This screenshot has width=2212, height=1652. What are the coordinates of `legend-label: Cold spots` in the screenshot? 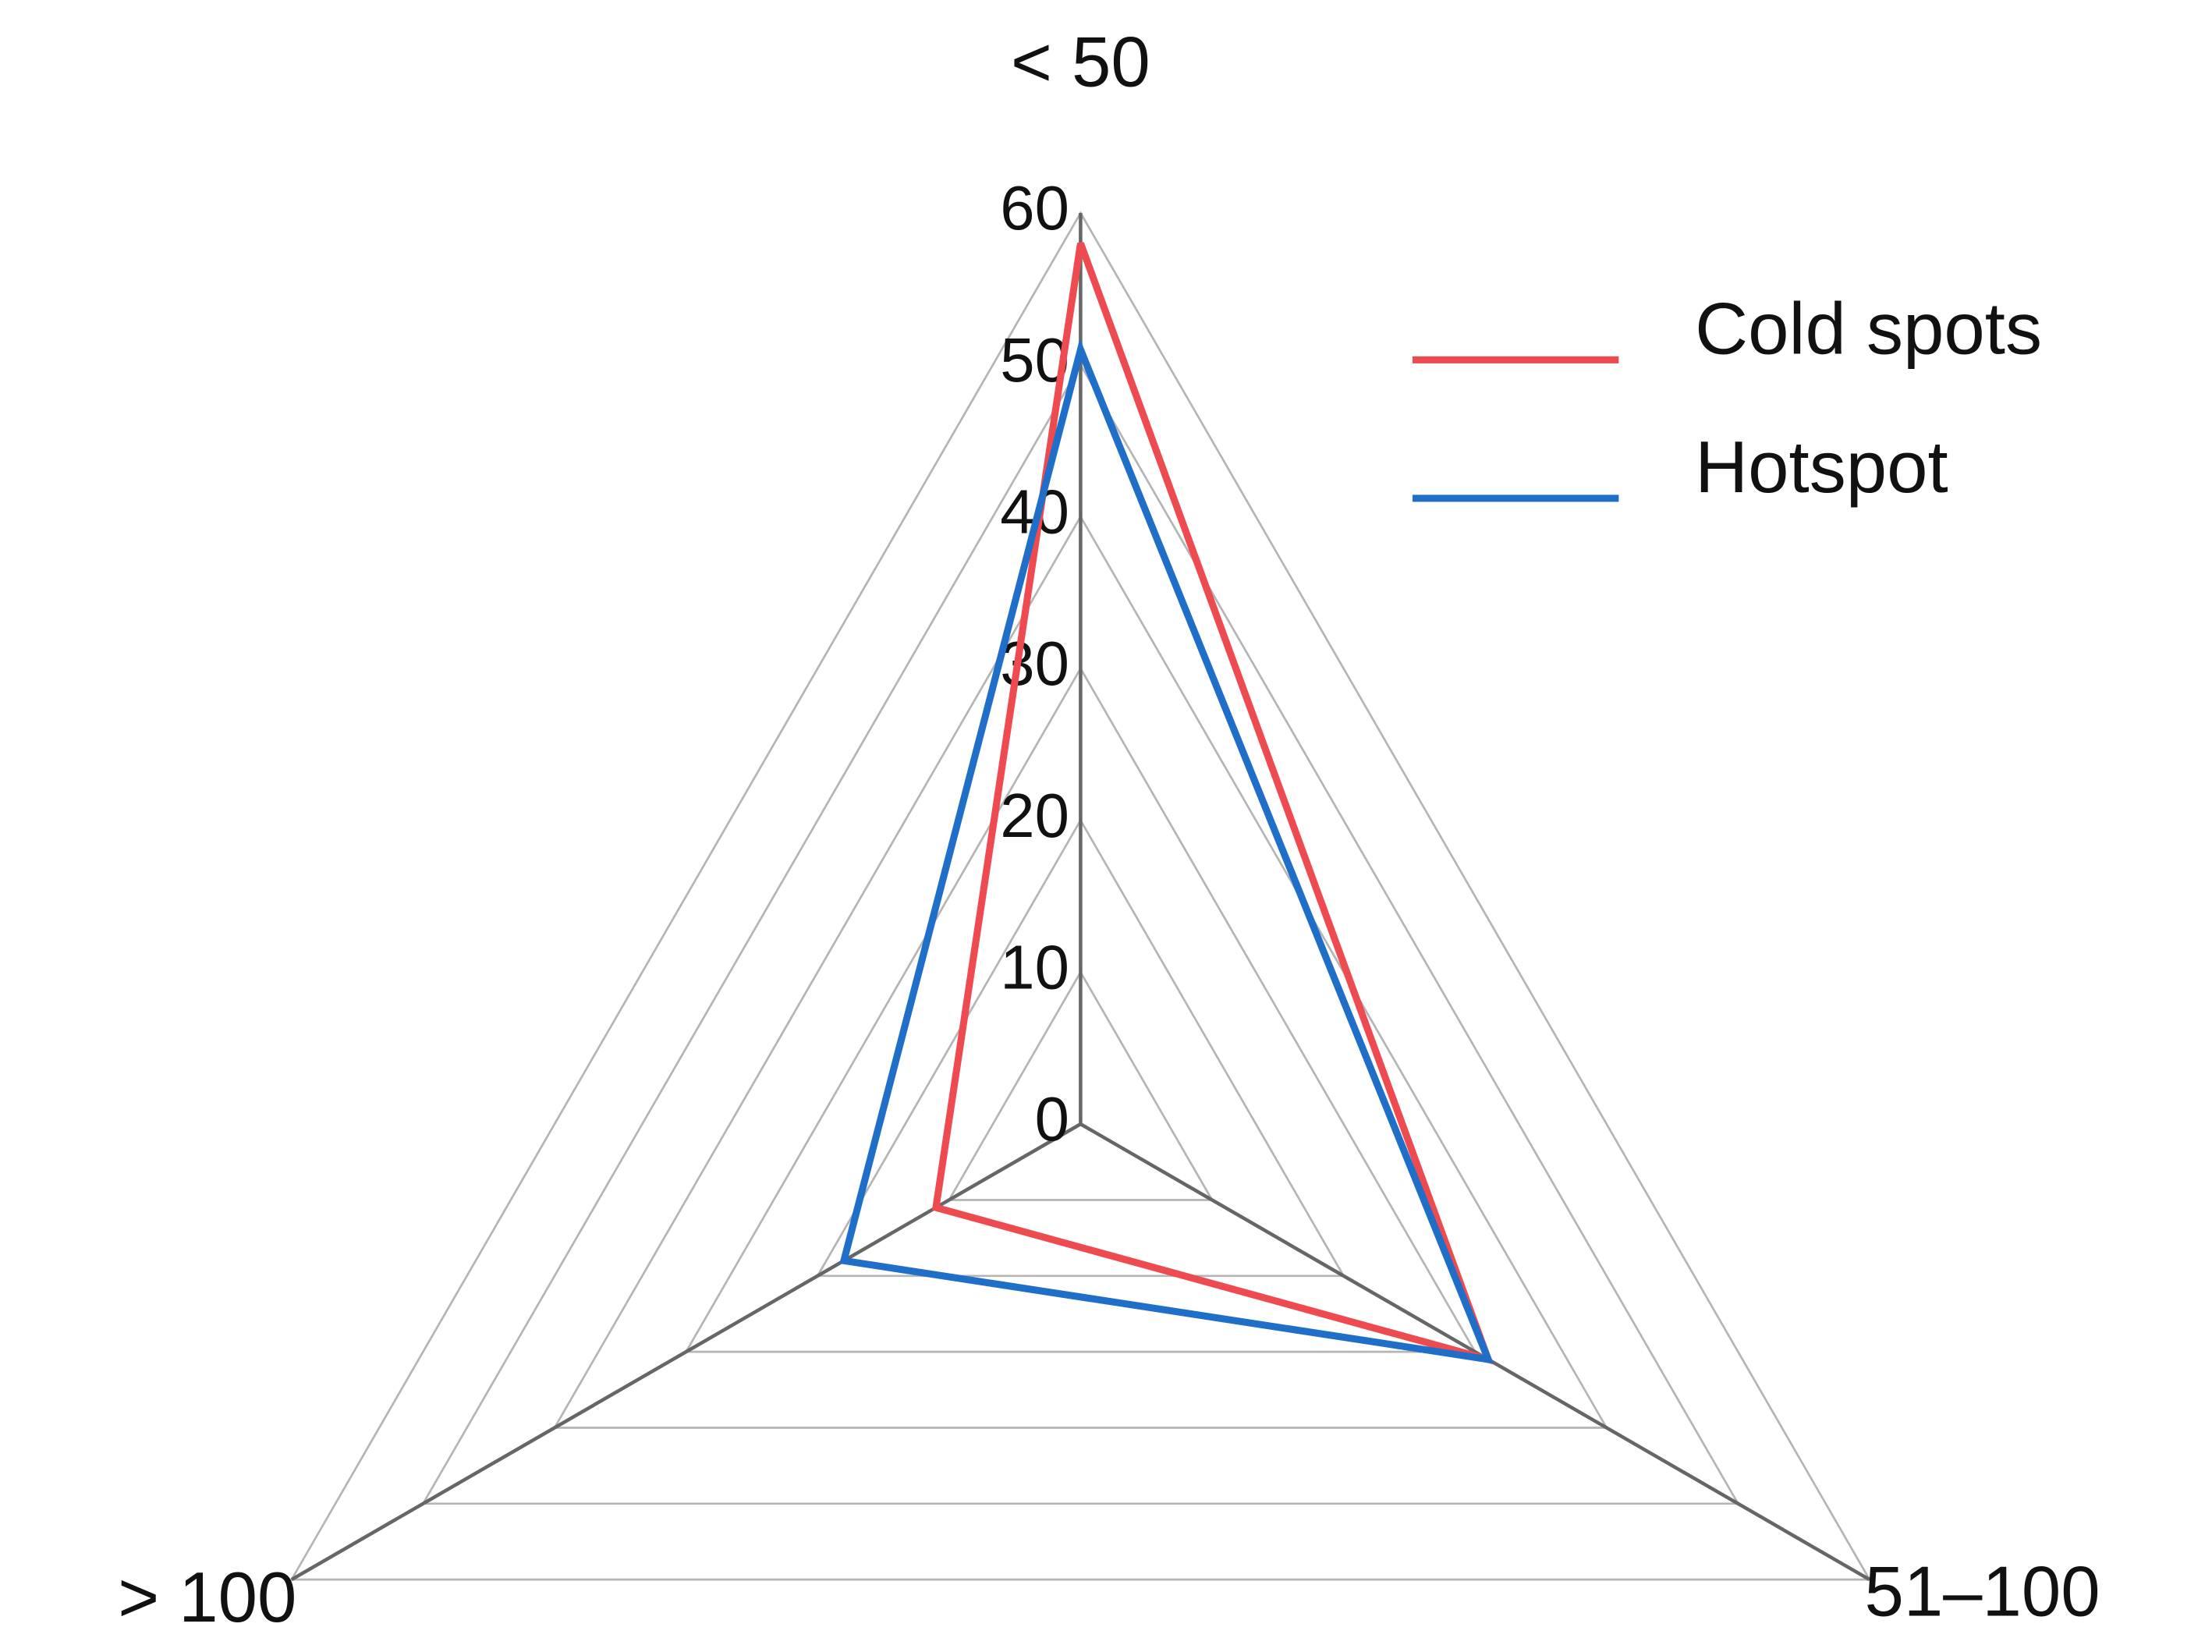 It's located at (1868, 329).